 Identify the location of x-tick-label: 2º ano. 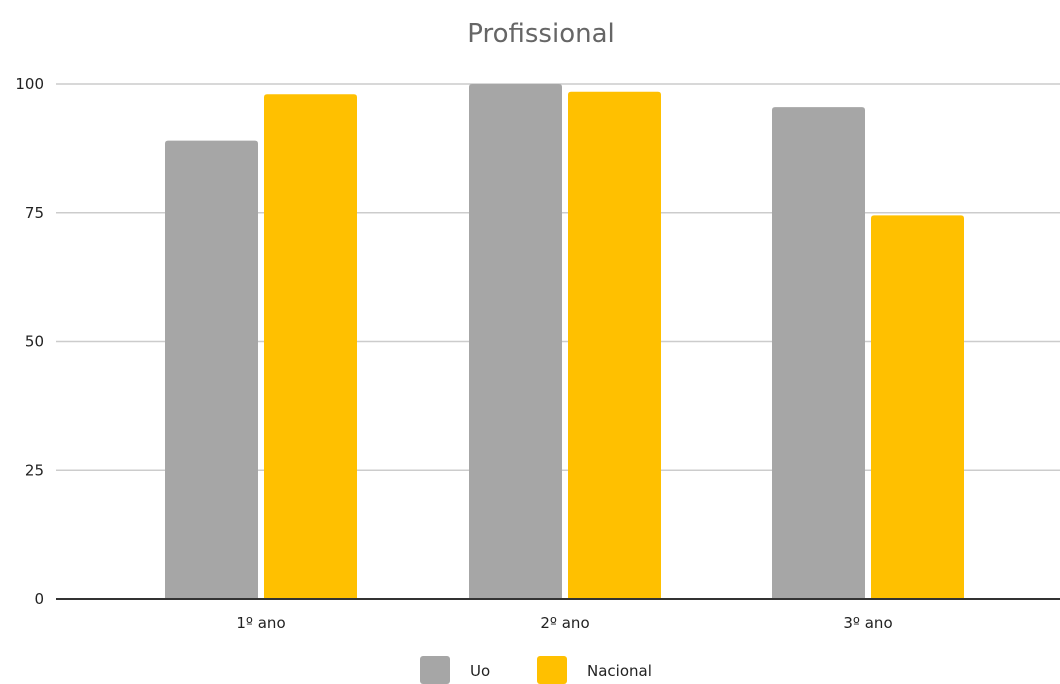
(564, 623).